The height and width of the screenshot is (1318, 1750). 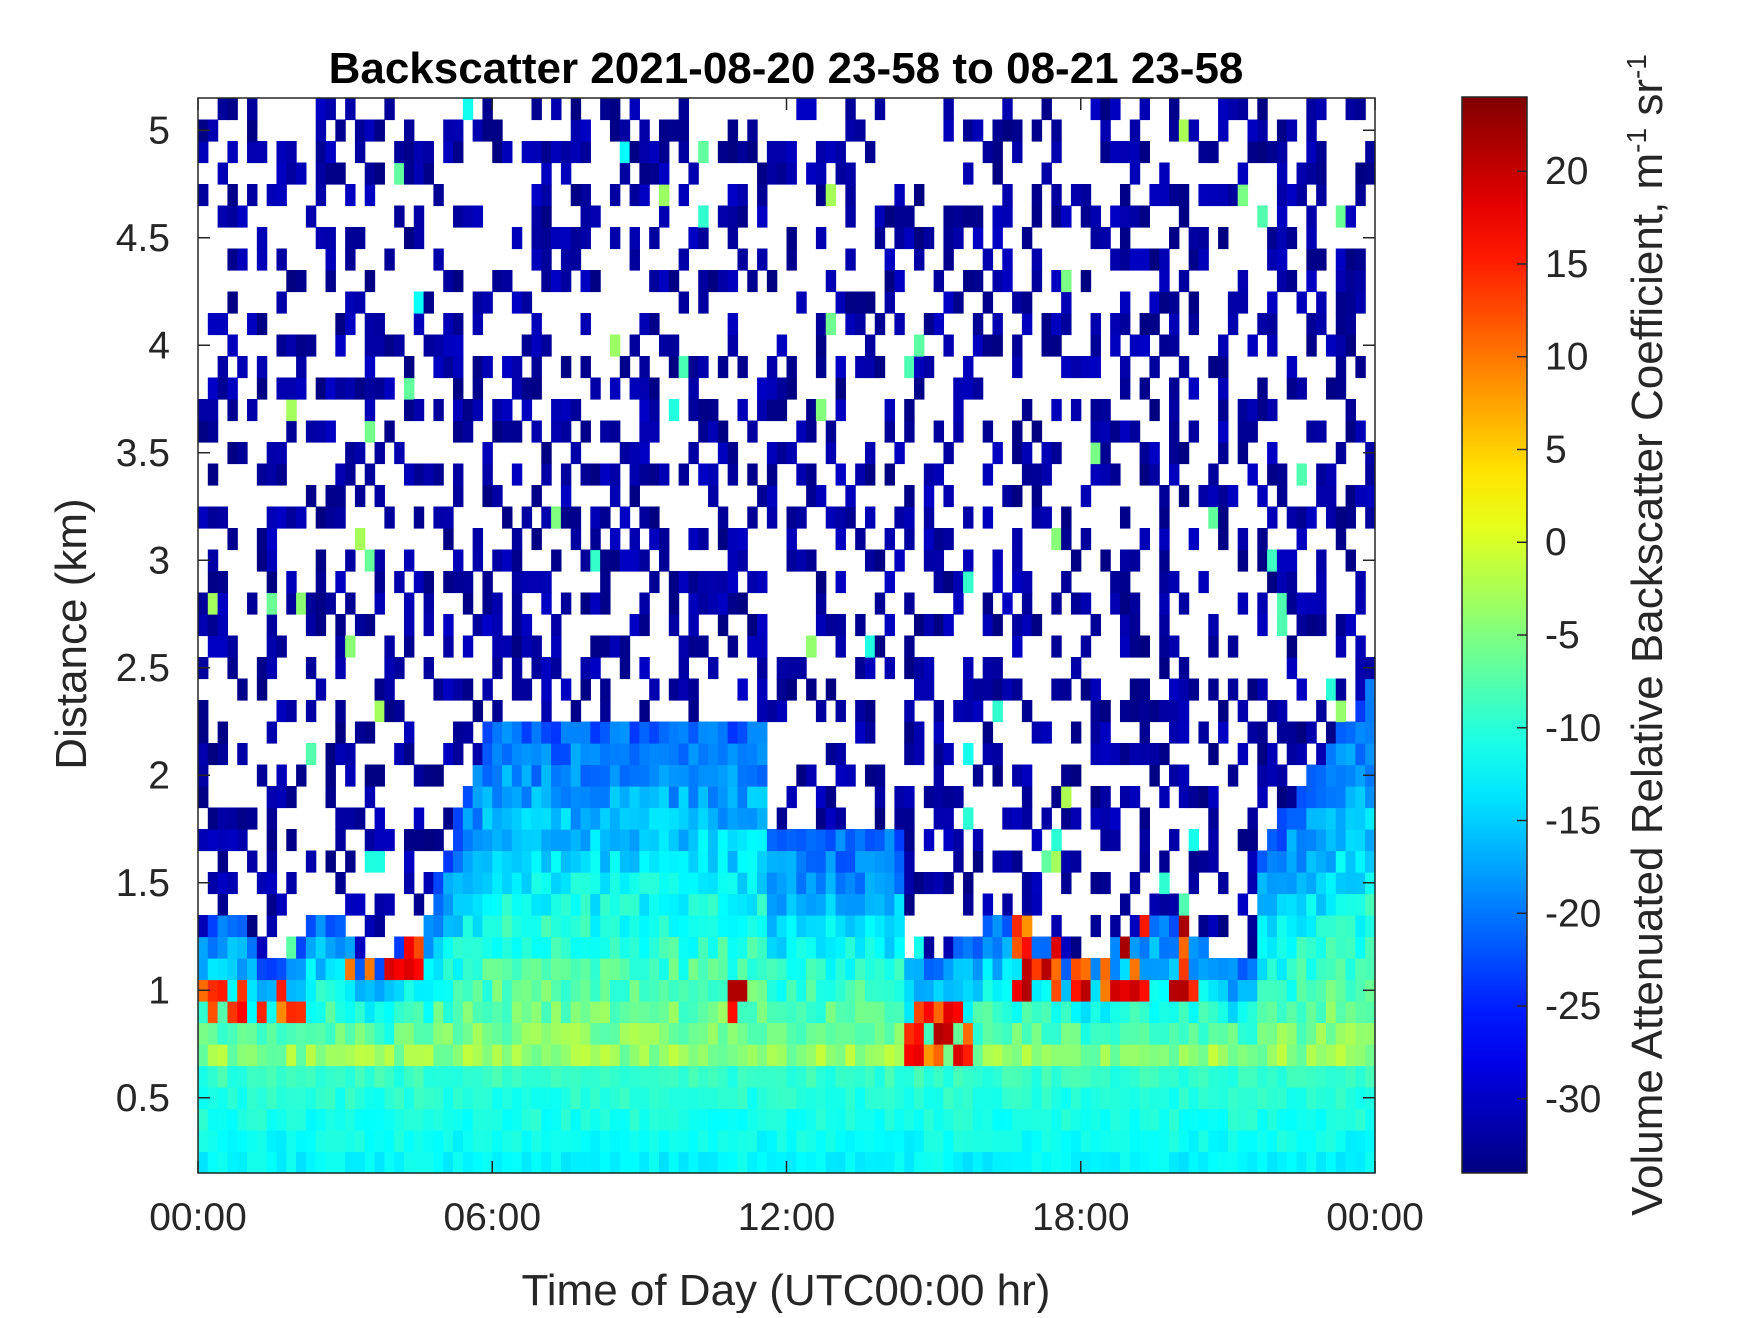 I want to click on colorbar-tick-label: -10, so click(x=1573, y=728).